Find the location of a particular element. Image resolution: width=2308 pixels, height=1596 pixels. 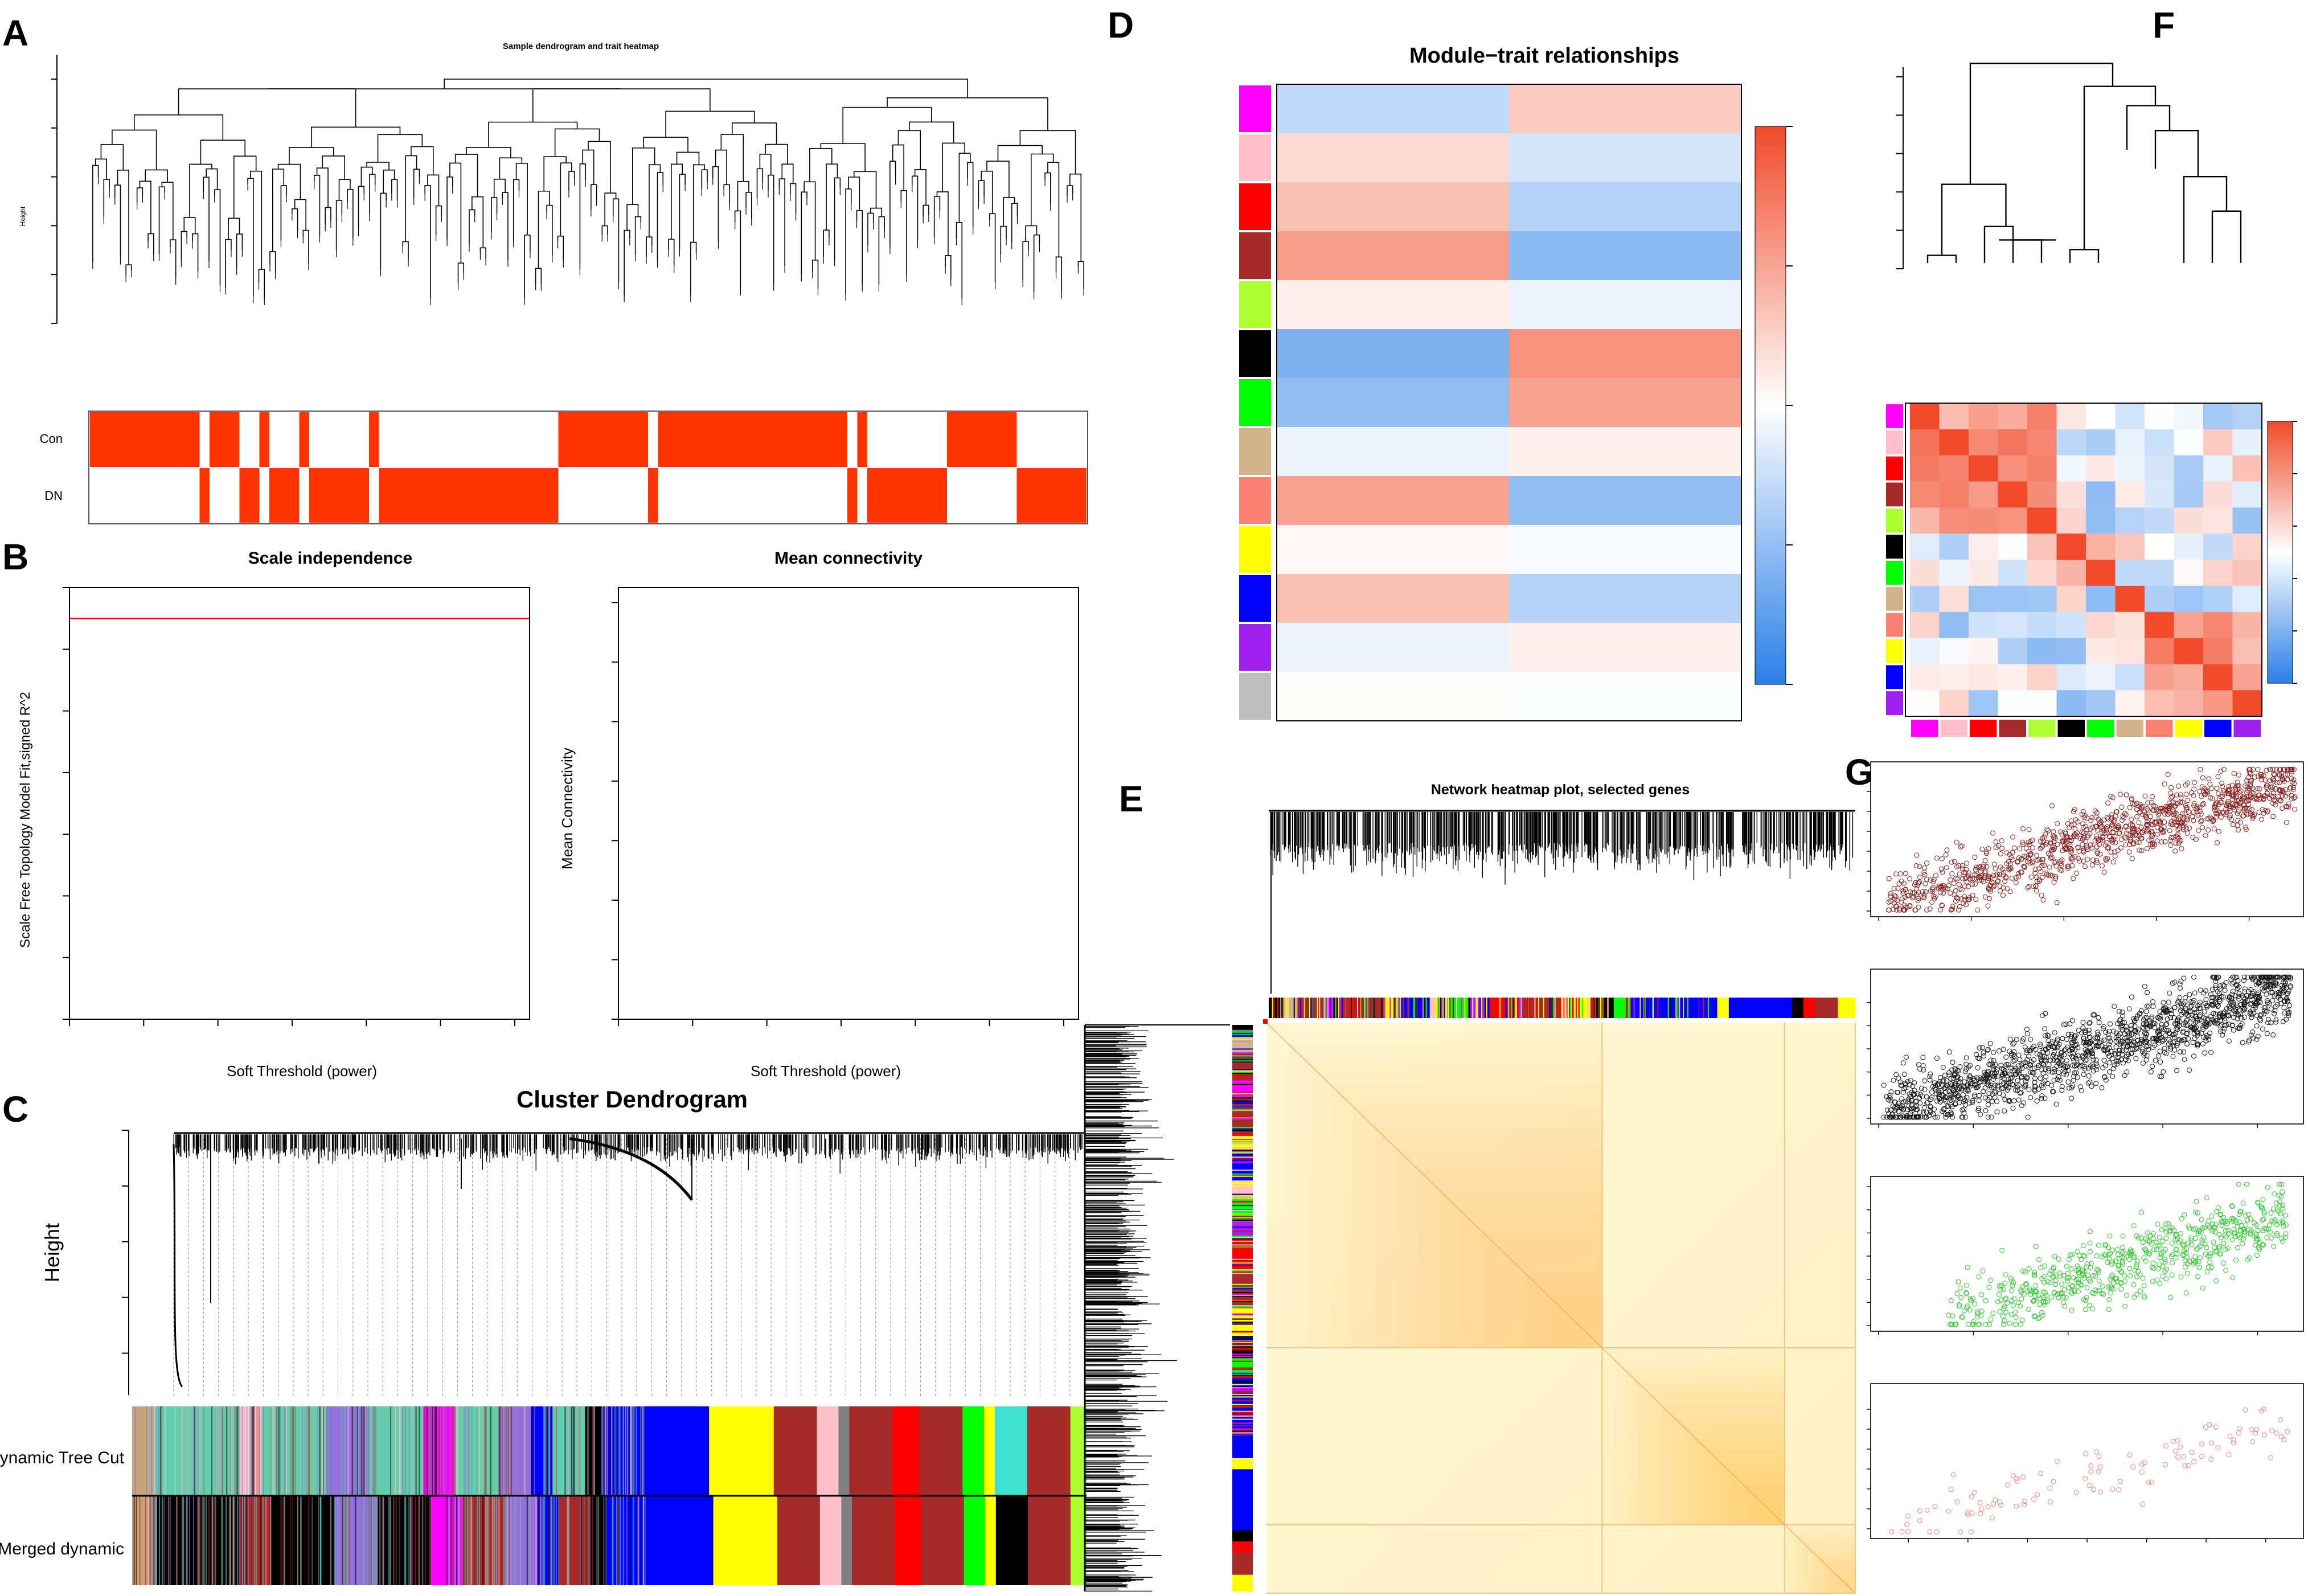

e-title: Network heatmap plot, selected genes is located at coordinates (1560, 790).